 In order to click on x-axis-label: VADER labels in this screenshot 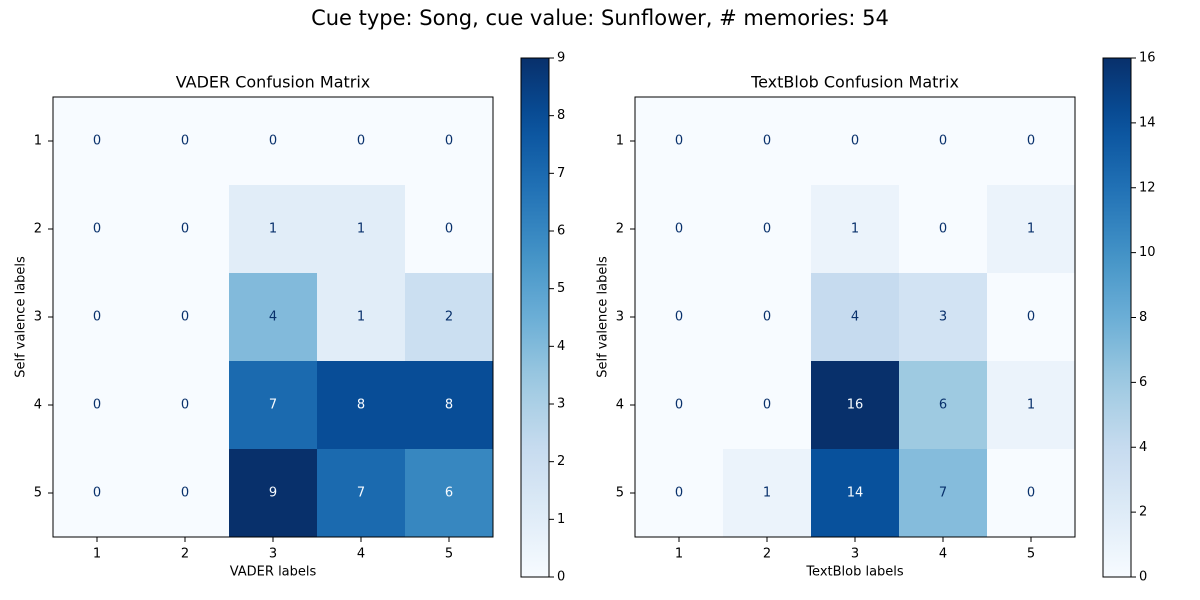, I will do `click(273, 572)`.